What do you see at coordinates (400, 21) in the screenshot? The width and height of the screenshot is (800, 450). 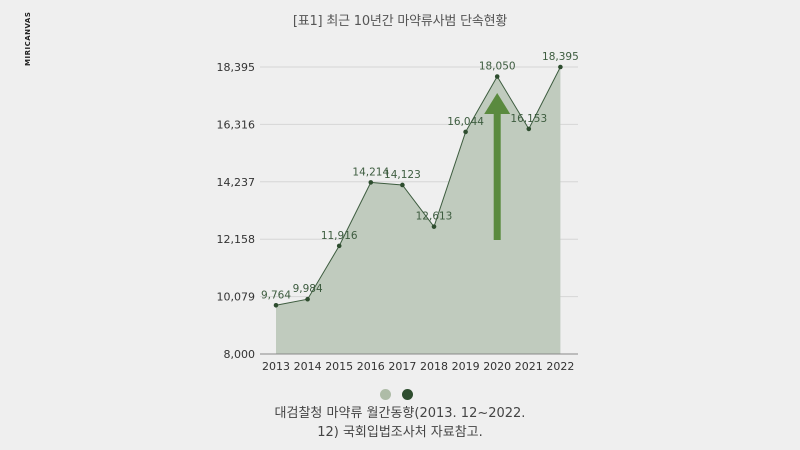 I see `chart-title: [표1] 최근 10년간 마약류사범 단속현황` at bounding box center [400, 21].